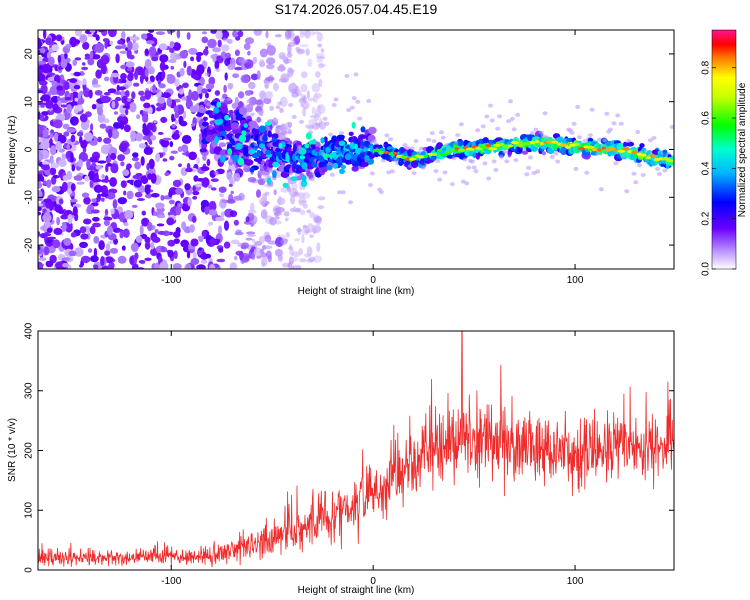 This screenshot has height=600, width=750. Describe the element at coordinates (29, 54) in the screenshot. I see `y-tick-label: 20` at that location.